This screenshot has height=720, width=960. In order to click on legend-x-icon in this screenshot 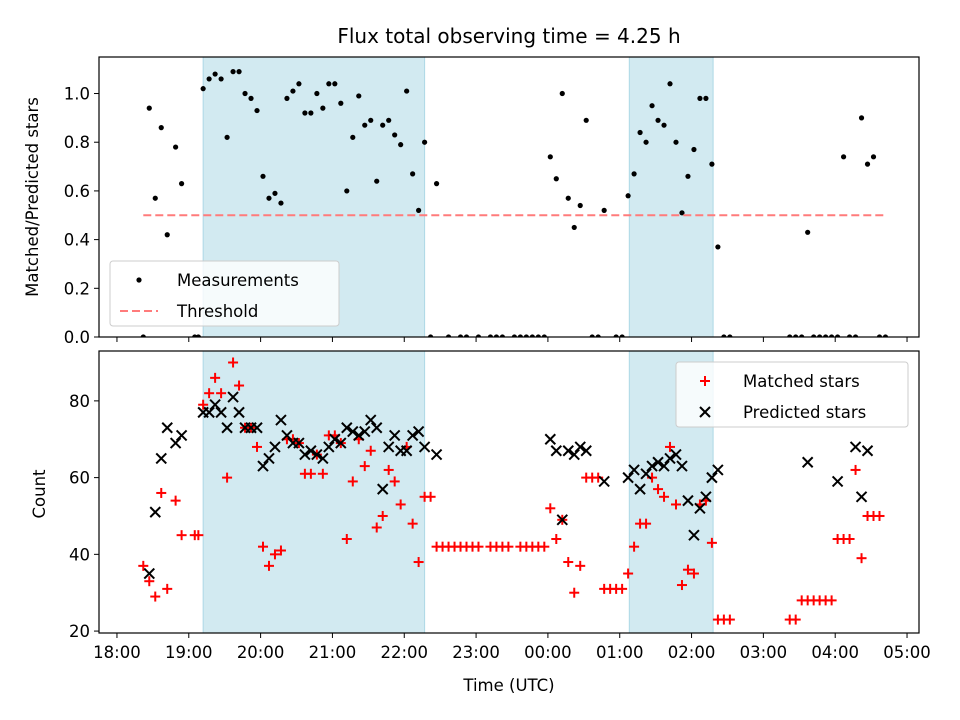, I will do `click(705, 412)`.